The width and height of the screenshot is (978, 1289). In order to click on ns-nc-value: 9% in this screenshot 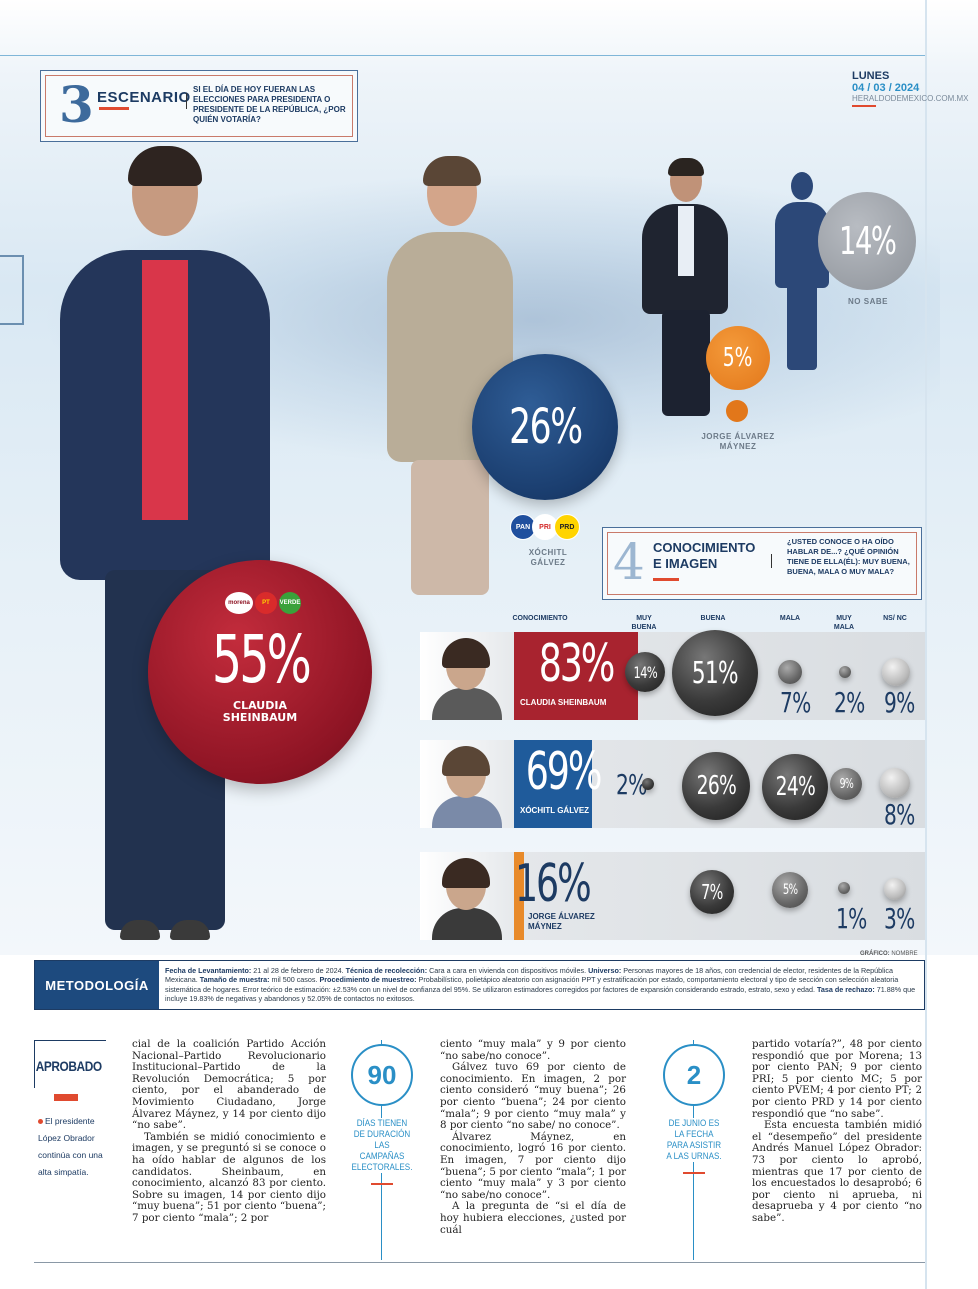, I will do `click(899, 702)`.